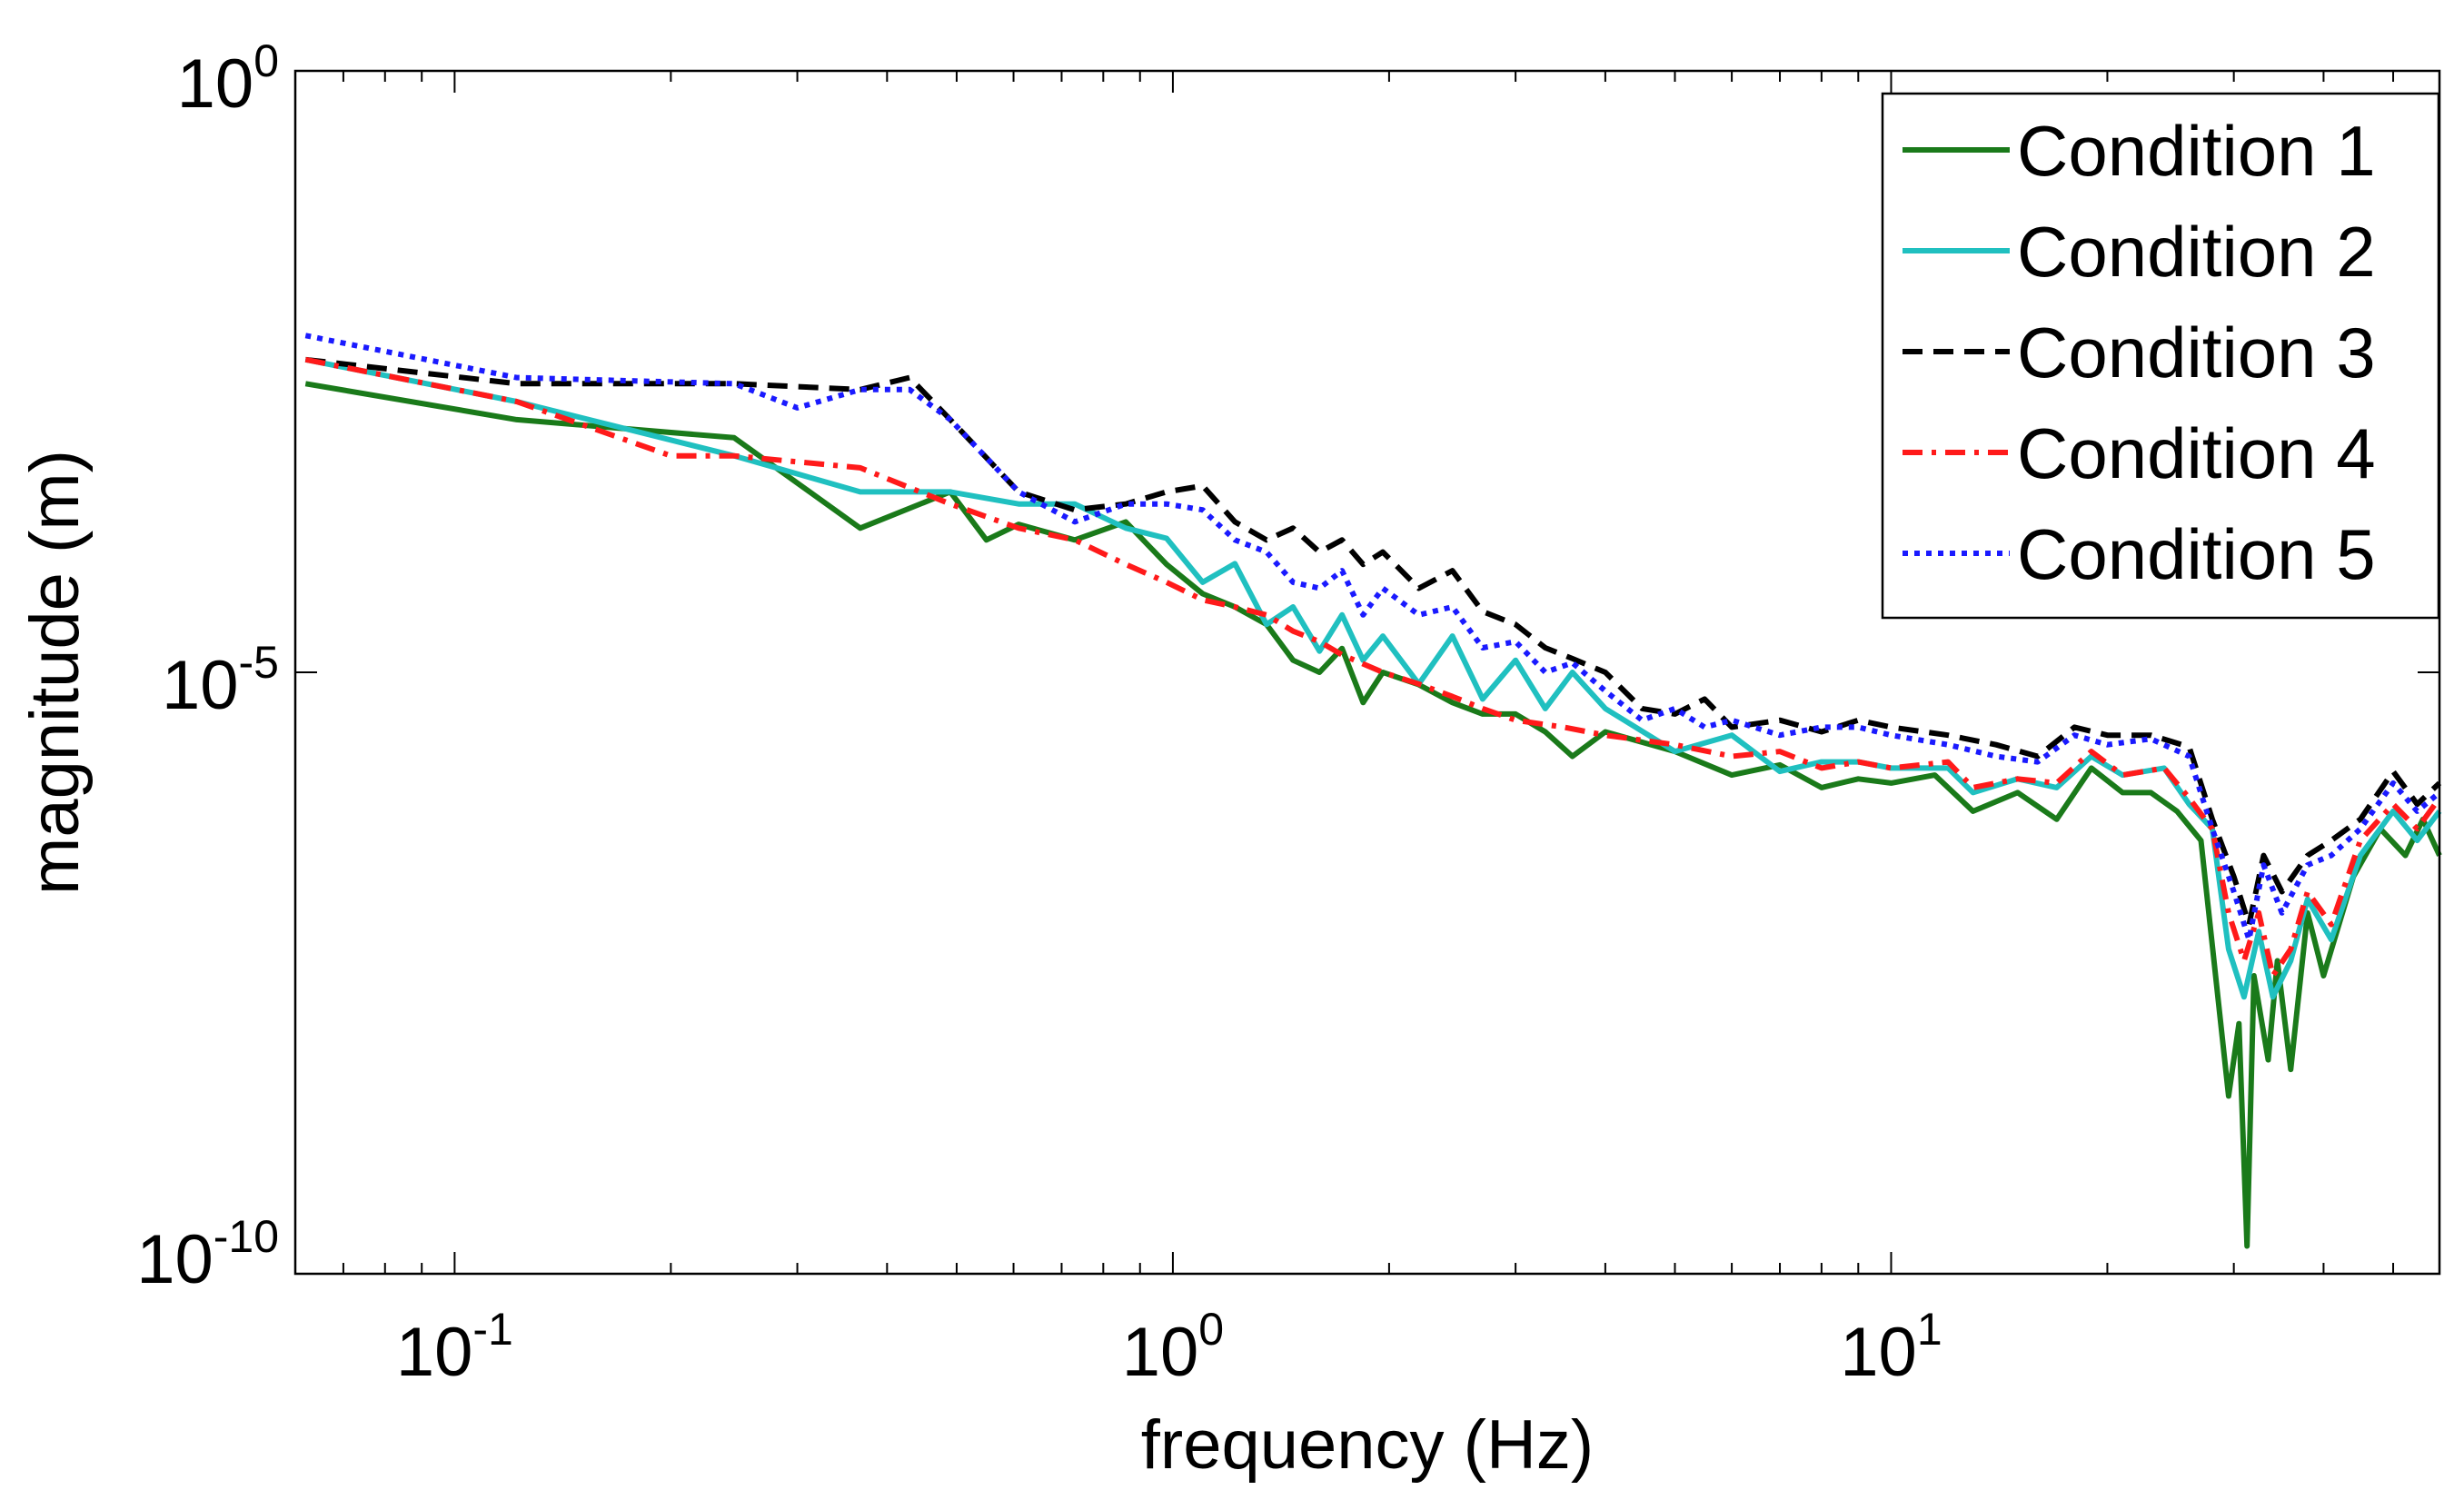 The height and width of the screenshot is (1490, 2464). Describe the element at coordinates (207, 1254) in the screenshot. I see `y-tick-label: 10⁻¹⁰` at that location.